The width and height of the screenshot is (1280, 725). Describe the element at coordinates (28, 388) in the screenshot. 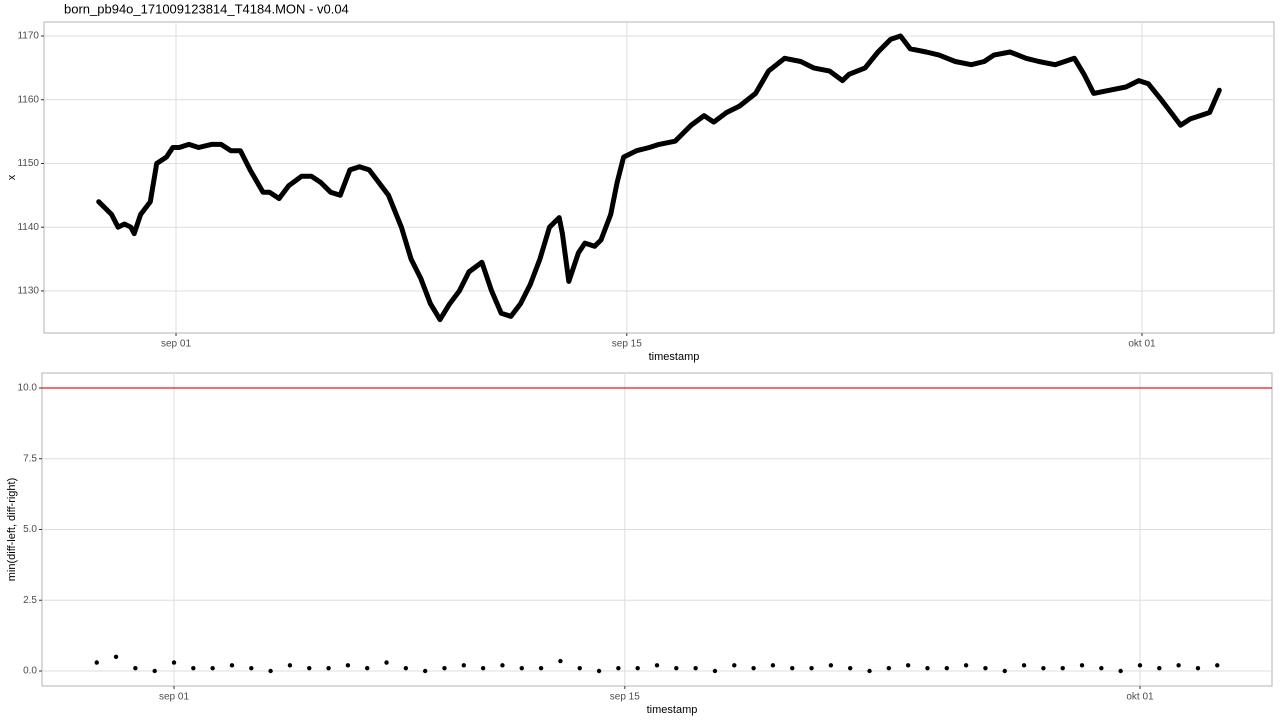

I see `y-tick-label: 10.0` at that location.